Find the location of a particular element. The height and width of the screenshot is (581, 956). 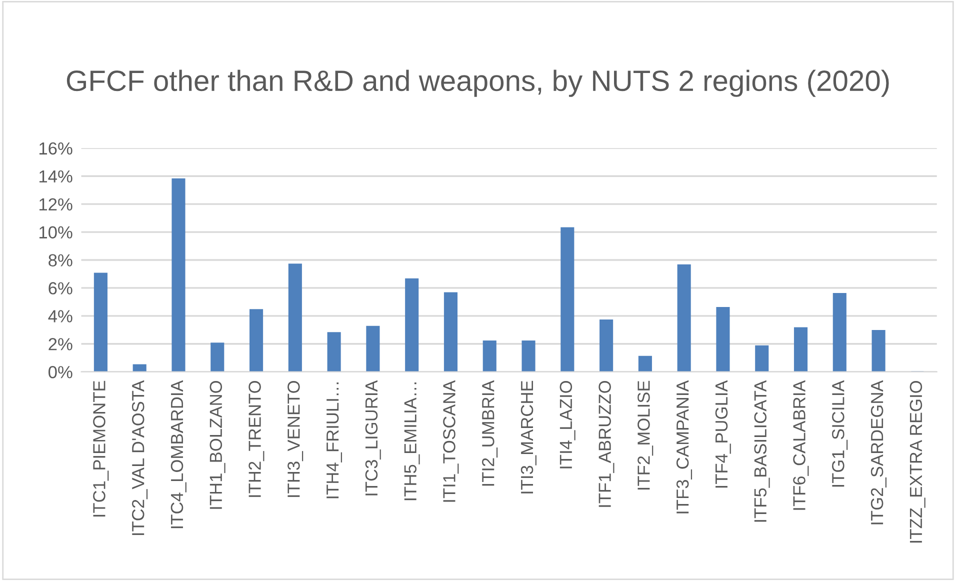

x-tick-label: ITF3_CAMPANIA is located at coordinates (684, 447).